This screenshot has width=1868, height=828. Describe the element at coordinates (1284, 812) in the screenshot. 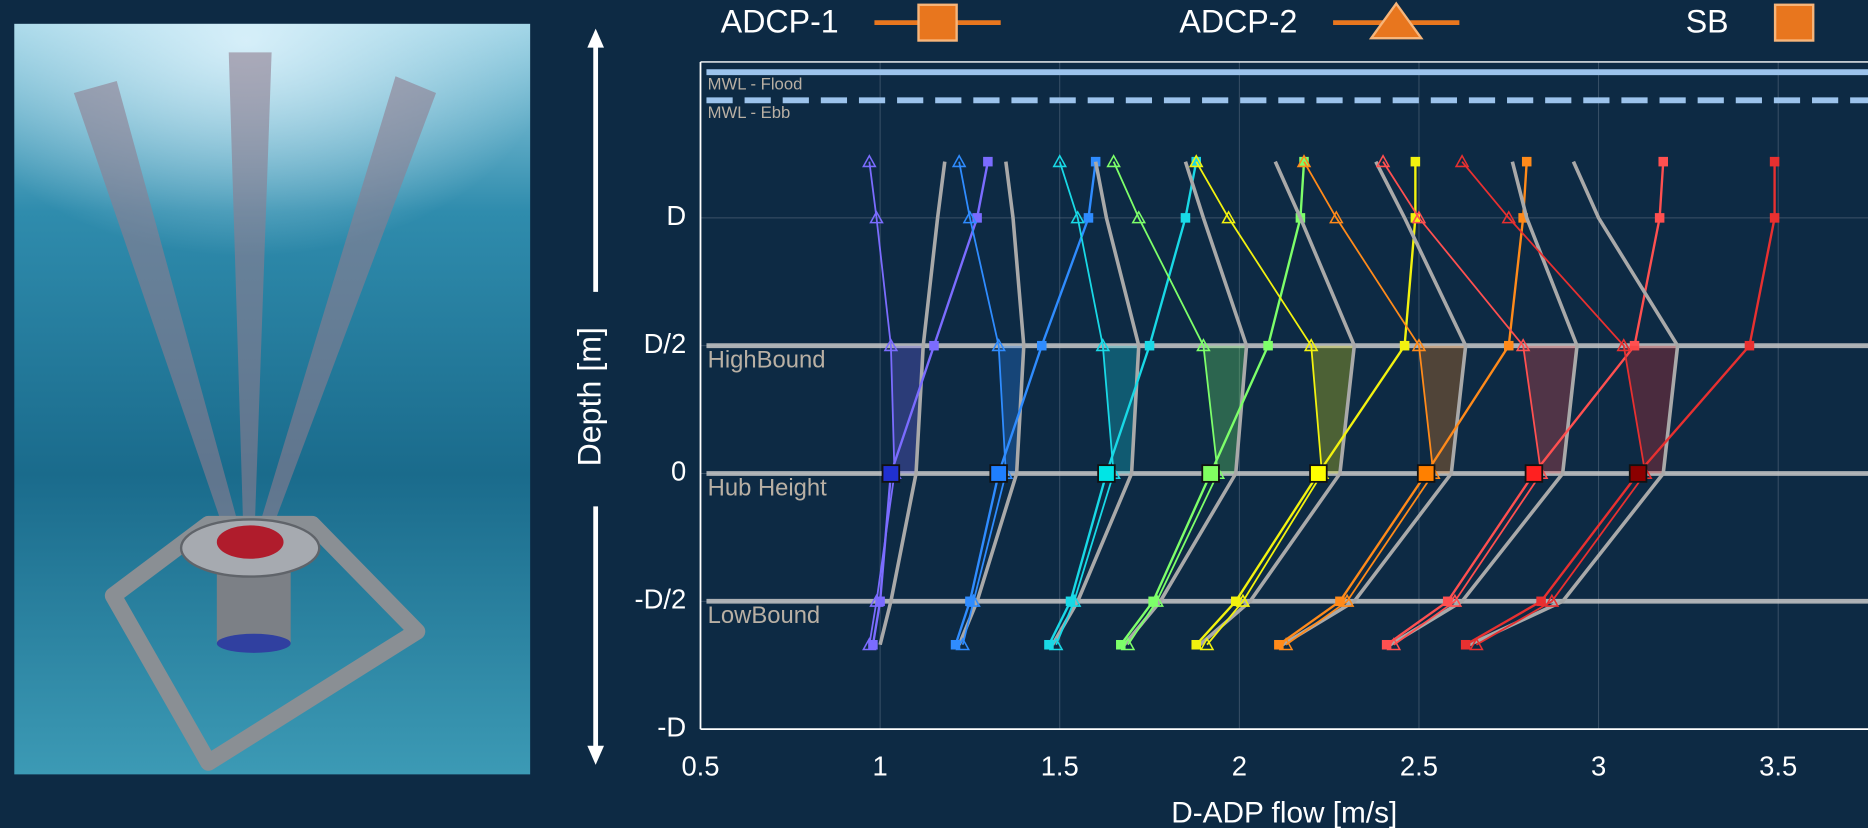

I see `x-axis-label: D-ADP flow [m/s]` at that location.